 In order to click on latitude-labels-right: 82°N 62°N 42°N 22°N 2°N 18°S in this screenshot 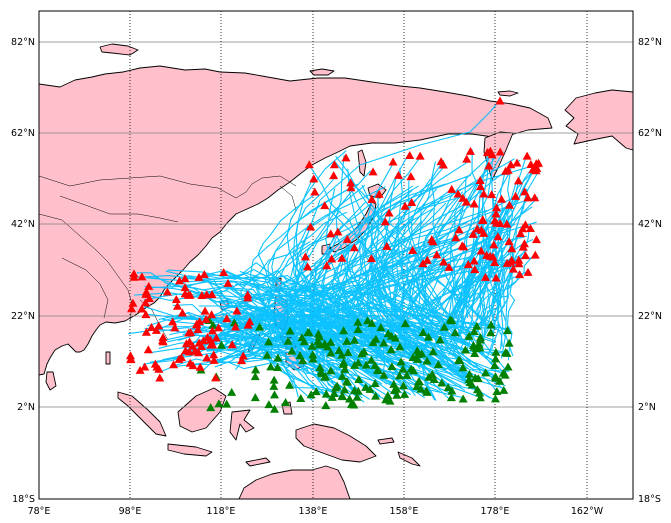, I will do `click(650, 271)`.